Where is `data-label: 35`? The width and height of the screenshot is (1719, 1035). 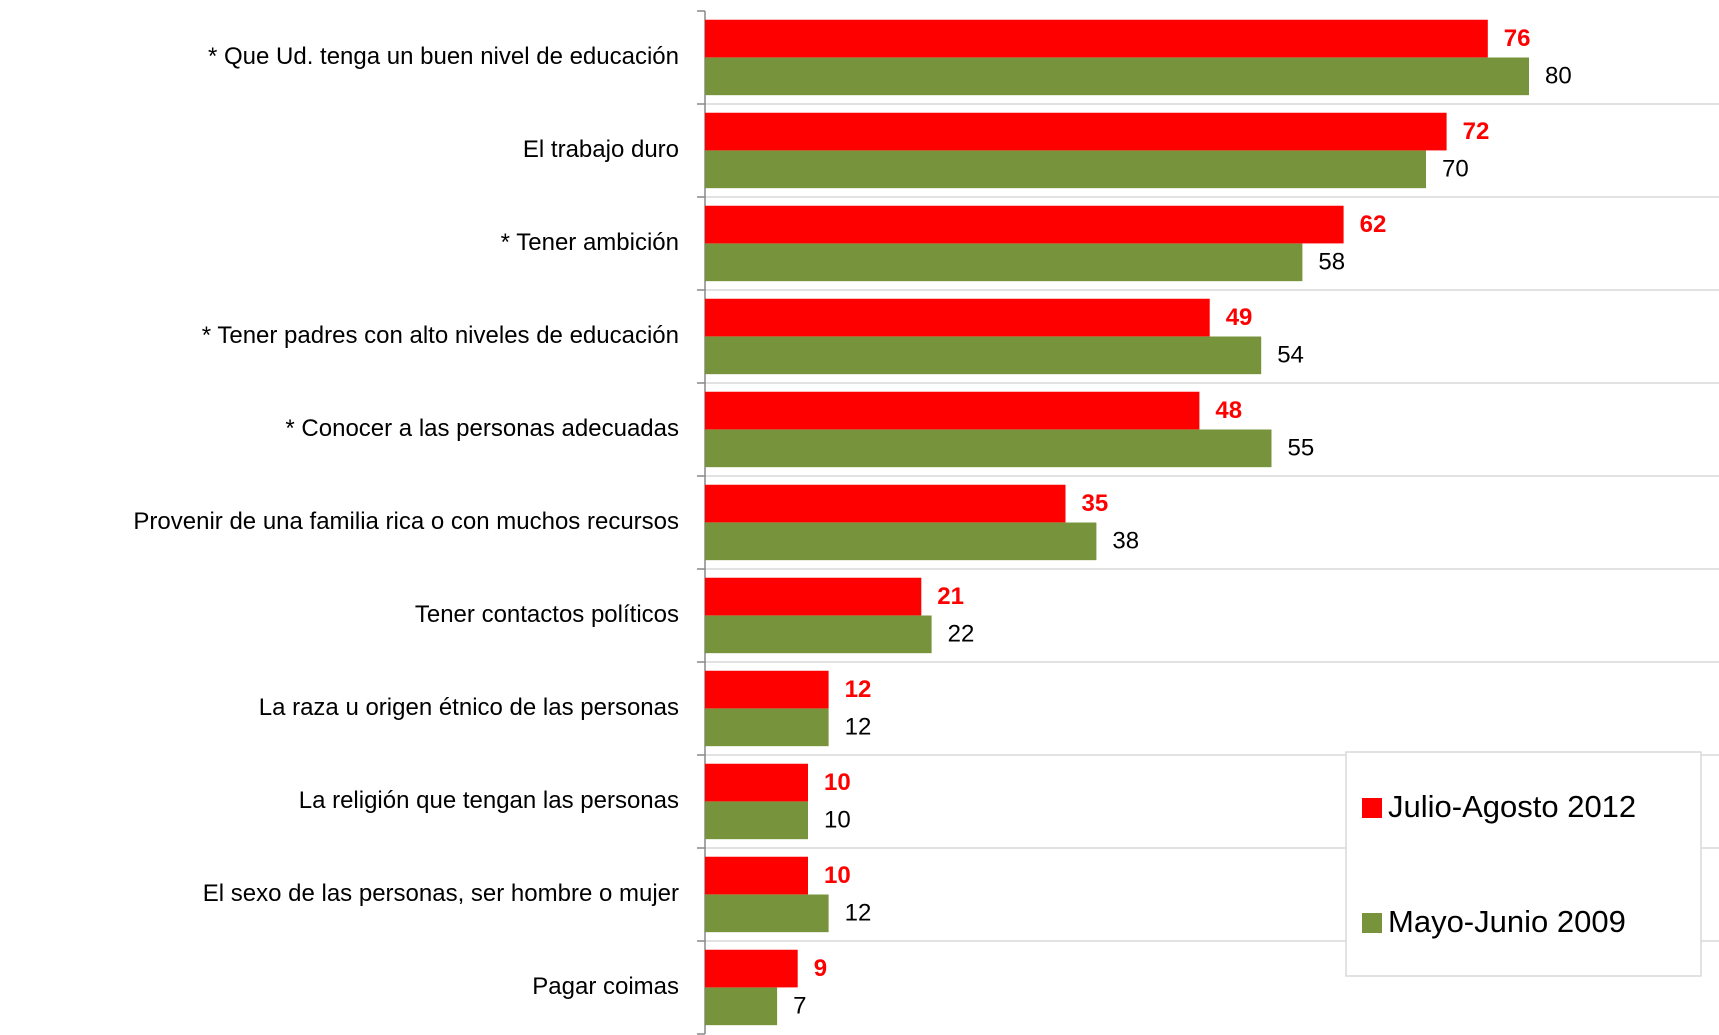 data-label: 35 is located at coordinates (1095, 503).